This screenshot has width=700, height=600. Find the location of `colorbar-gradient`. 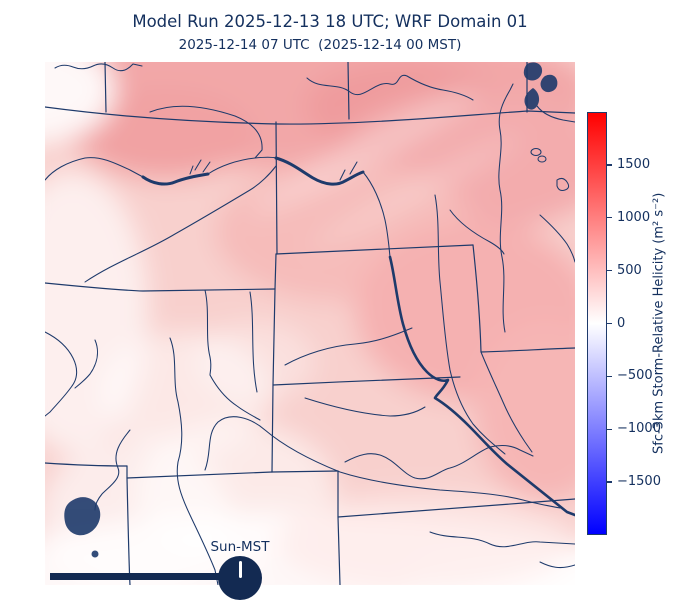

colorbar-gradient is located at coordinates (597, 323).